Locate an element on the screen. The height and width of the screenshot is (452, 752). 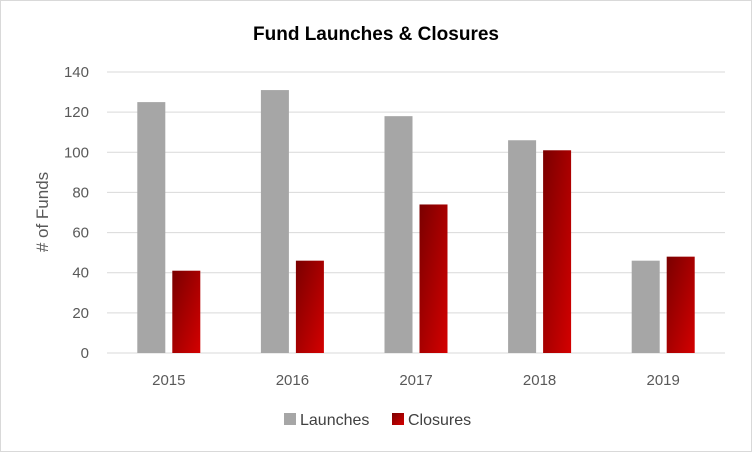
legend: Launches Closures is located at coordinates (377, 420).